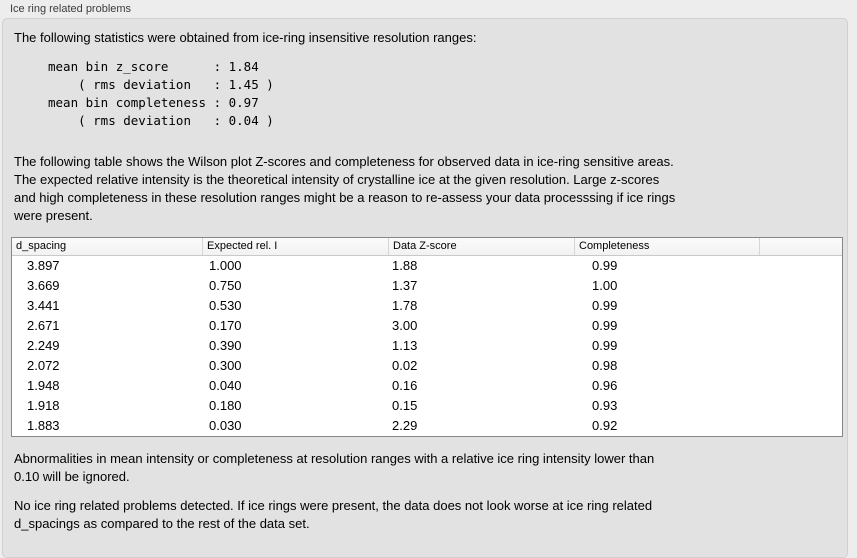 This screenshot has height=558, width=857. What do you see at coordinates (43, 345) in the screenshot?
I see `table-cell: 2.249` at bounding box center [43, 345].